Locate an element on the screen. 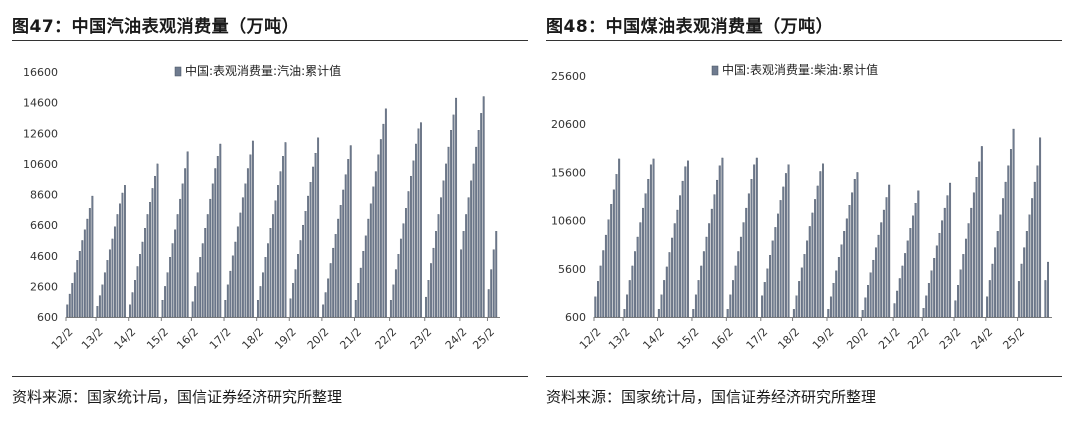 The height and width of the screenshot is (422, 1080). y-tick-label: 5600 is located at coordinates (572, 269).